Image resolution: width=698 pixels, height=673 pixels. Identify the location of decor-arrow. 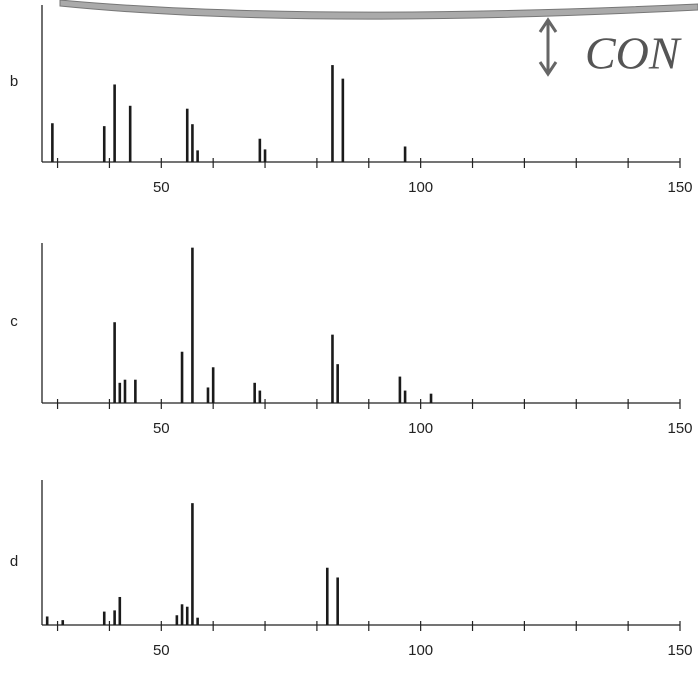
(548, 47).